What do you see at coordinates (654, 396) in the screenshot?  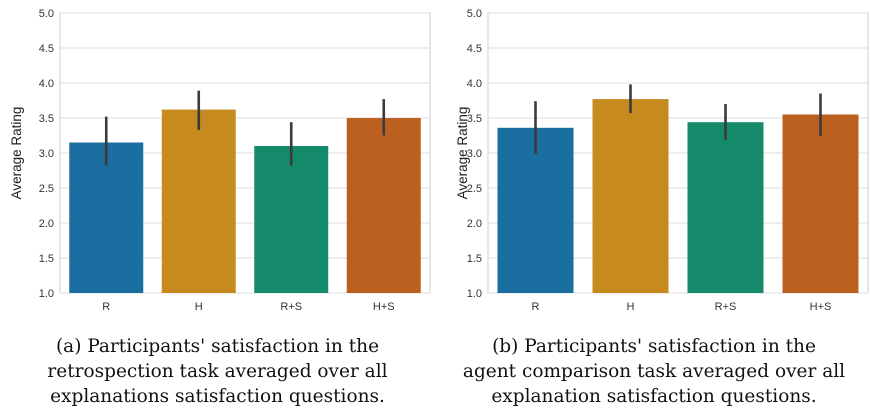 I see `caption-b-line-3: explanation satisfaction questions.` at bounding box center [654, 396].